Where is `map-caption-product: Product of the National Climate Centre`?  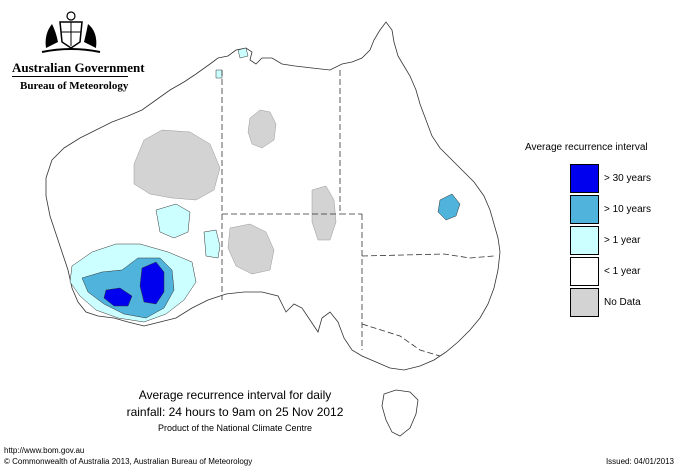 map-caption-product: Product of the National Climate Centre is located at coordinates (235, 428).